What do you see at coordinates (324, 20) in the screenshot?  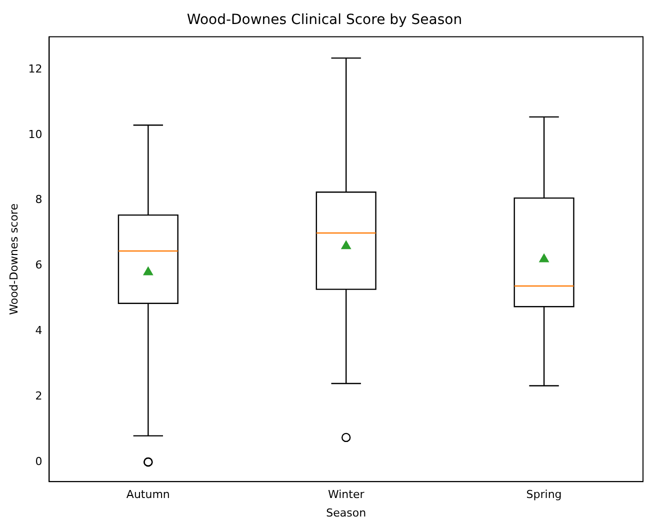 I see `chart-title: Wood-Downes Clinical Score by Season` at bounding box center [324, 20].